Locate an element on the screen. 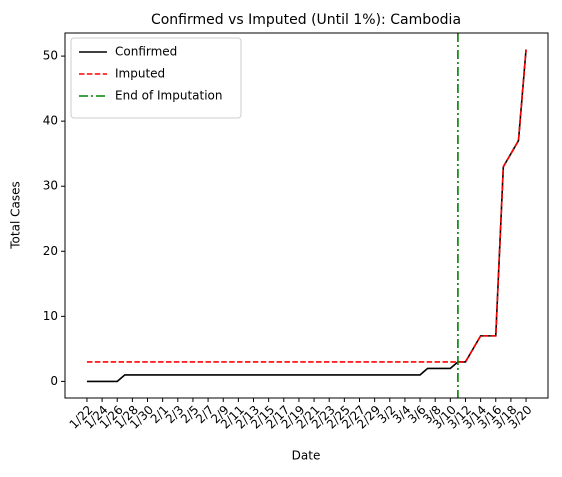  y-tick-label: 10 is located at coordinates (50, 316).